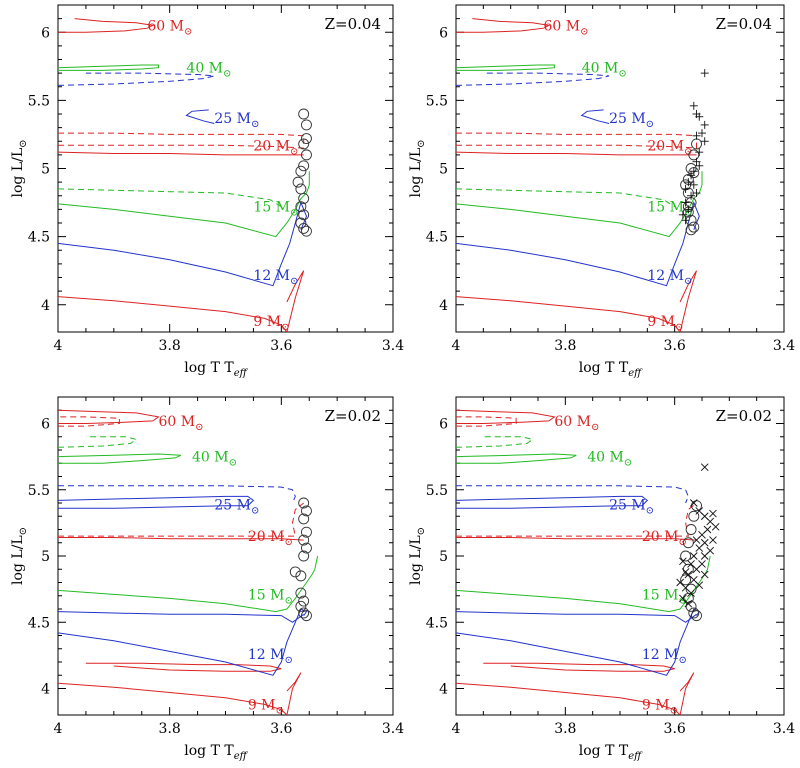 The height and width of the screenshot is (768, 800). I want to click on metallicity-label: Z=0.04, so click(353, 24).